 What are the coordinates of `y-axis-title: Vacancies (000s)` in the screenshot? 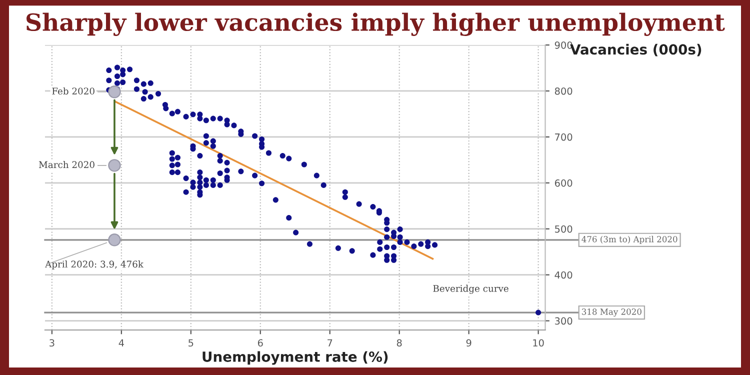 It's located at (636, 50).